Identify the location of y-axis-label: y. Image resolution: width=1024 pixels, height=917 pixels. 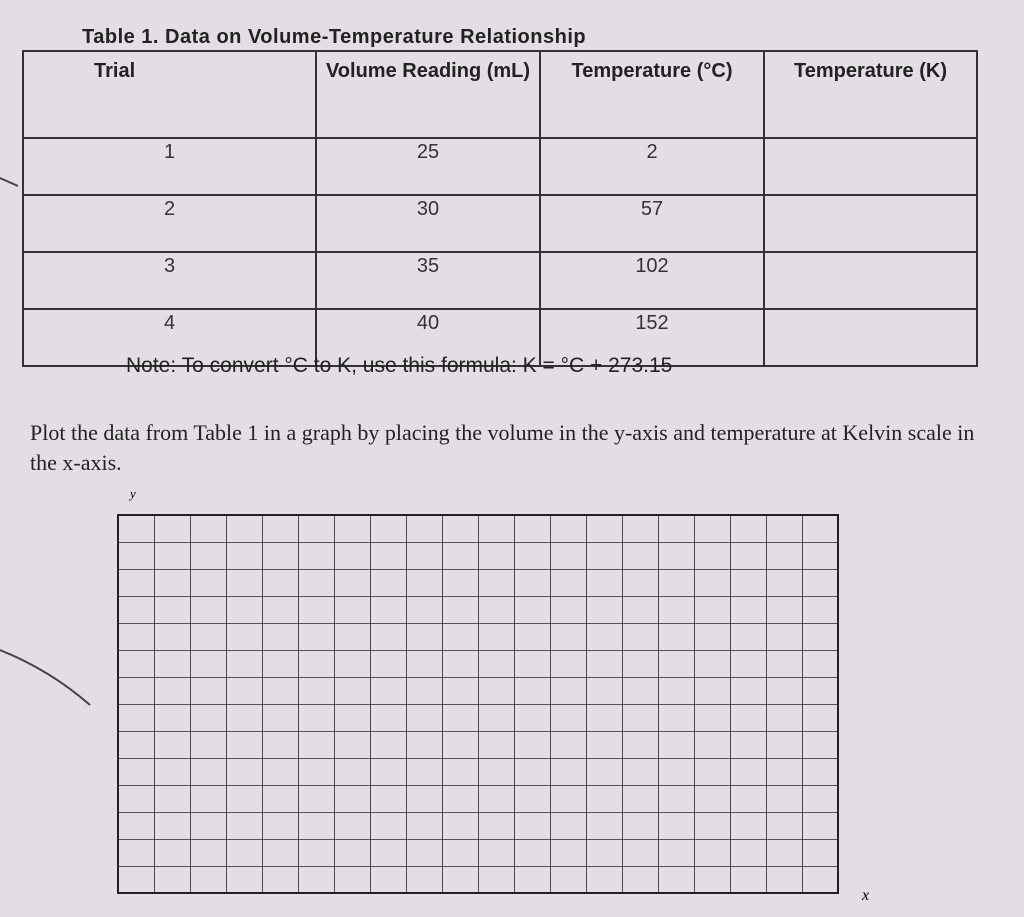
(132, 493).